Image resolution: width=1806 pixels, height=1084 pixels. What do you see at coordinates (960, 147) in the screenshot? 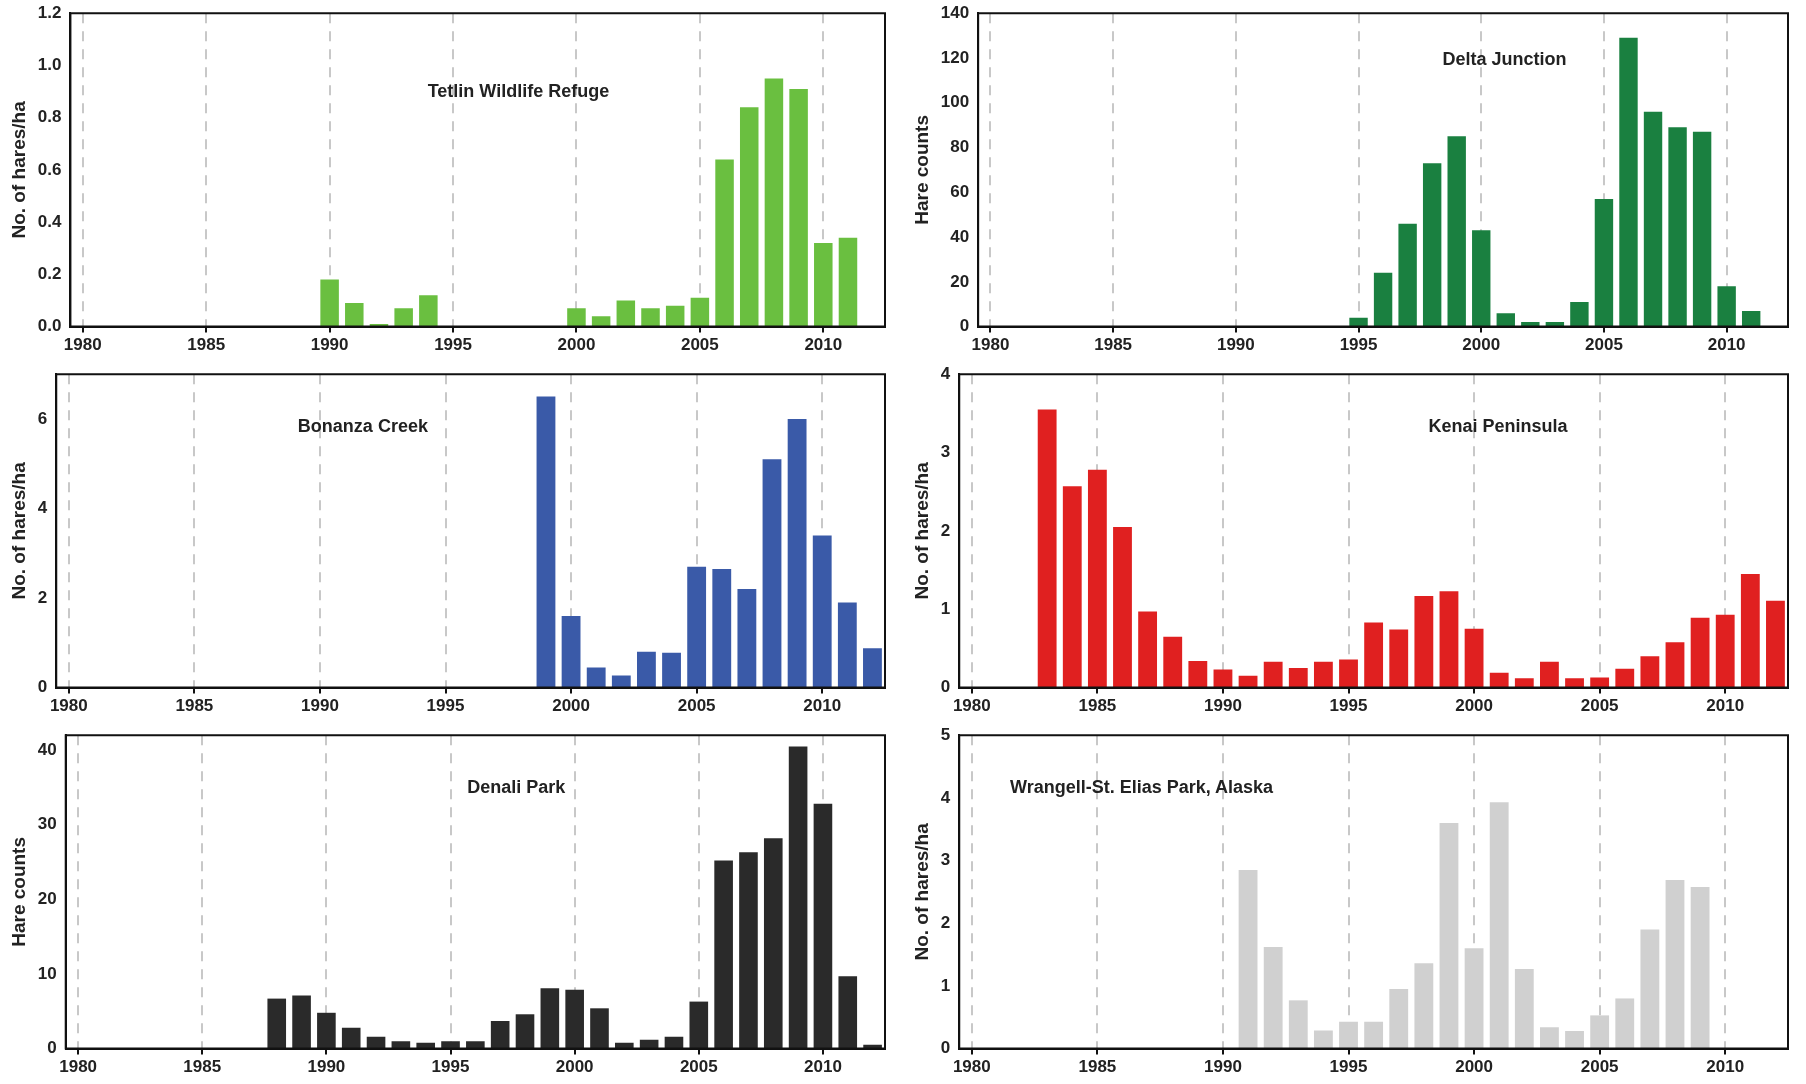
I see `y-tick-label: 80` at bounding box center [960, 147].